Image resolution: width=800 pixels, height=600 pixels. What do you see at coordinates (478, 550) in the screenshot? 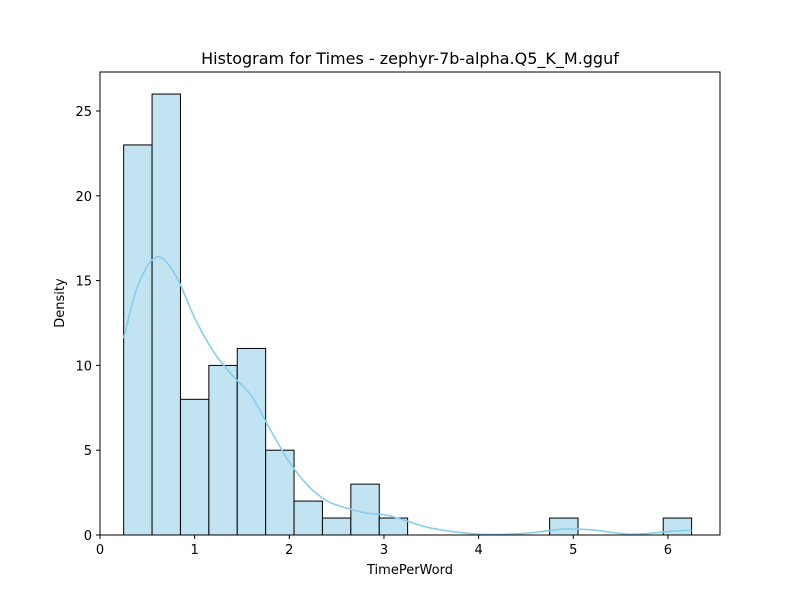
I see `x-tick-label-4: 4` at bounding box center [478, 550].